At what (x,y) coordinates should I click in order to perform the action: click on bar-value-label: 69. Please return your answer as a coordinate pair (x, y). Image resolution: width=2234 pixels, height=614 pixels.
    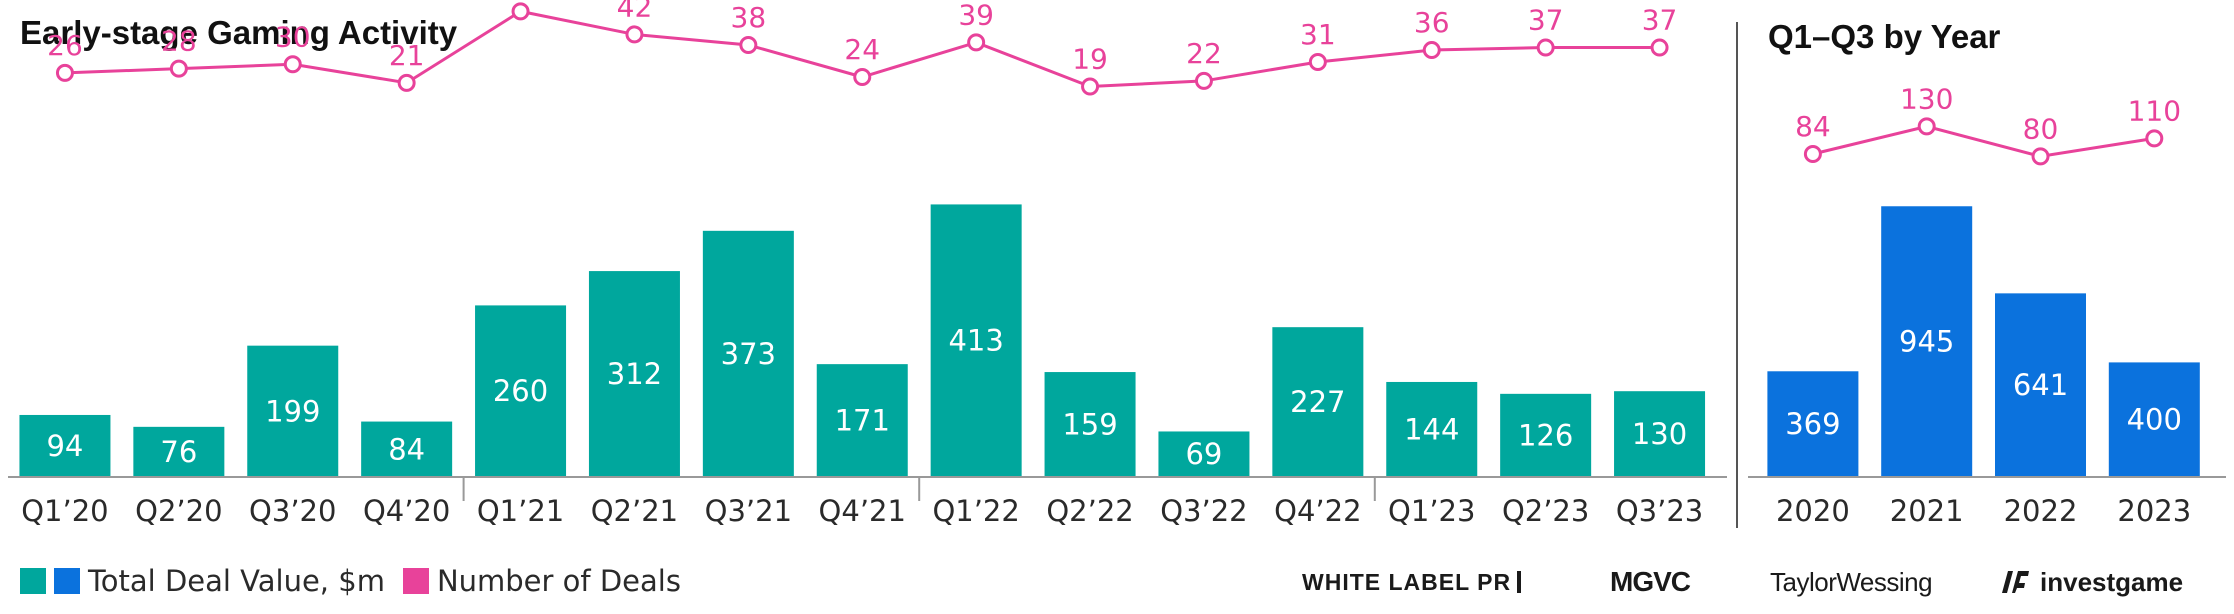
    Looking at the image, I should click on (1203, 454).